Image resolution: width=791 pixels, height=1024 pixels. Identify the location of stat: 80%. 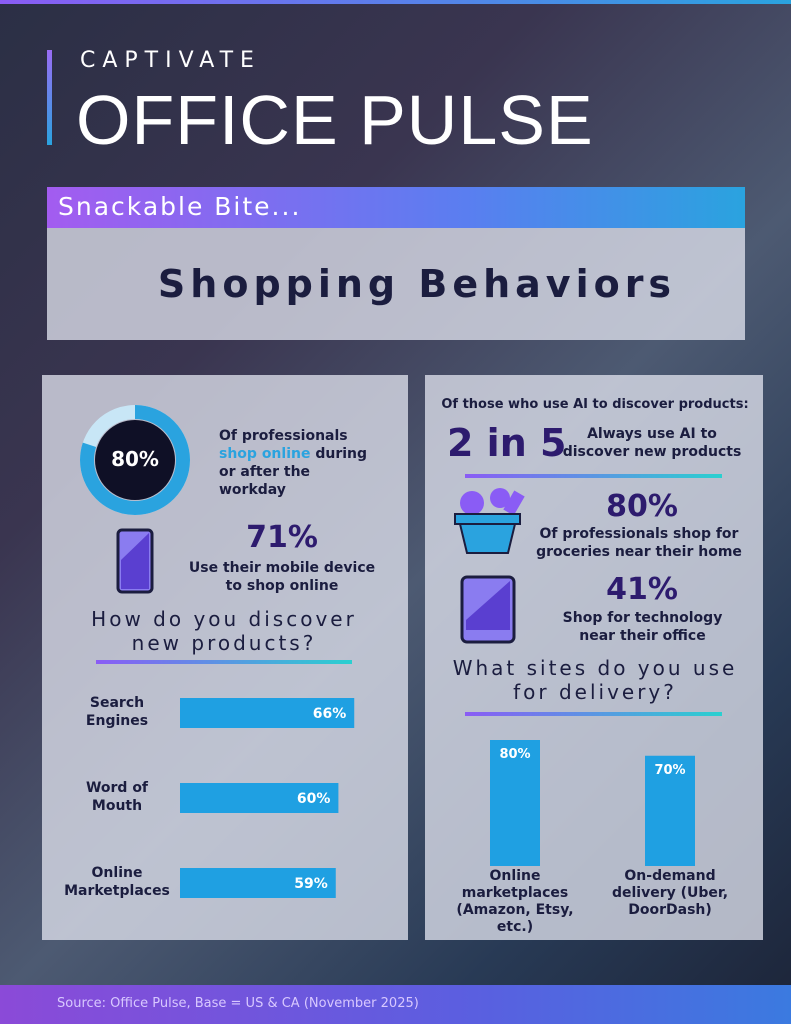
(642, 506).